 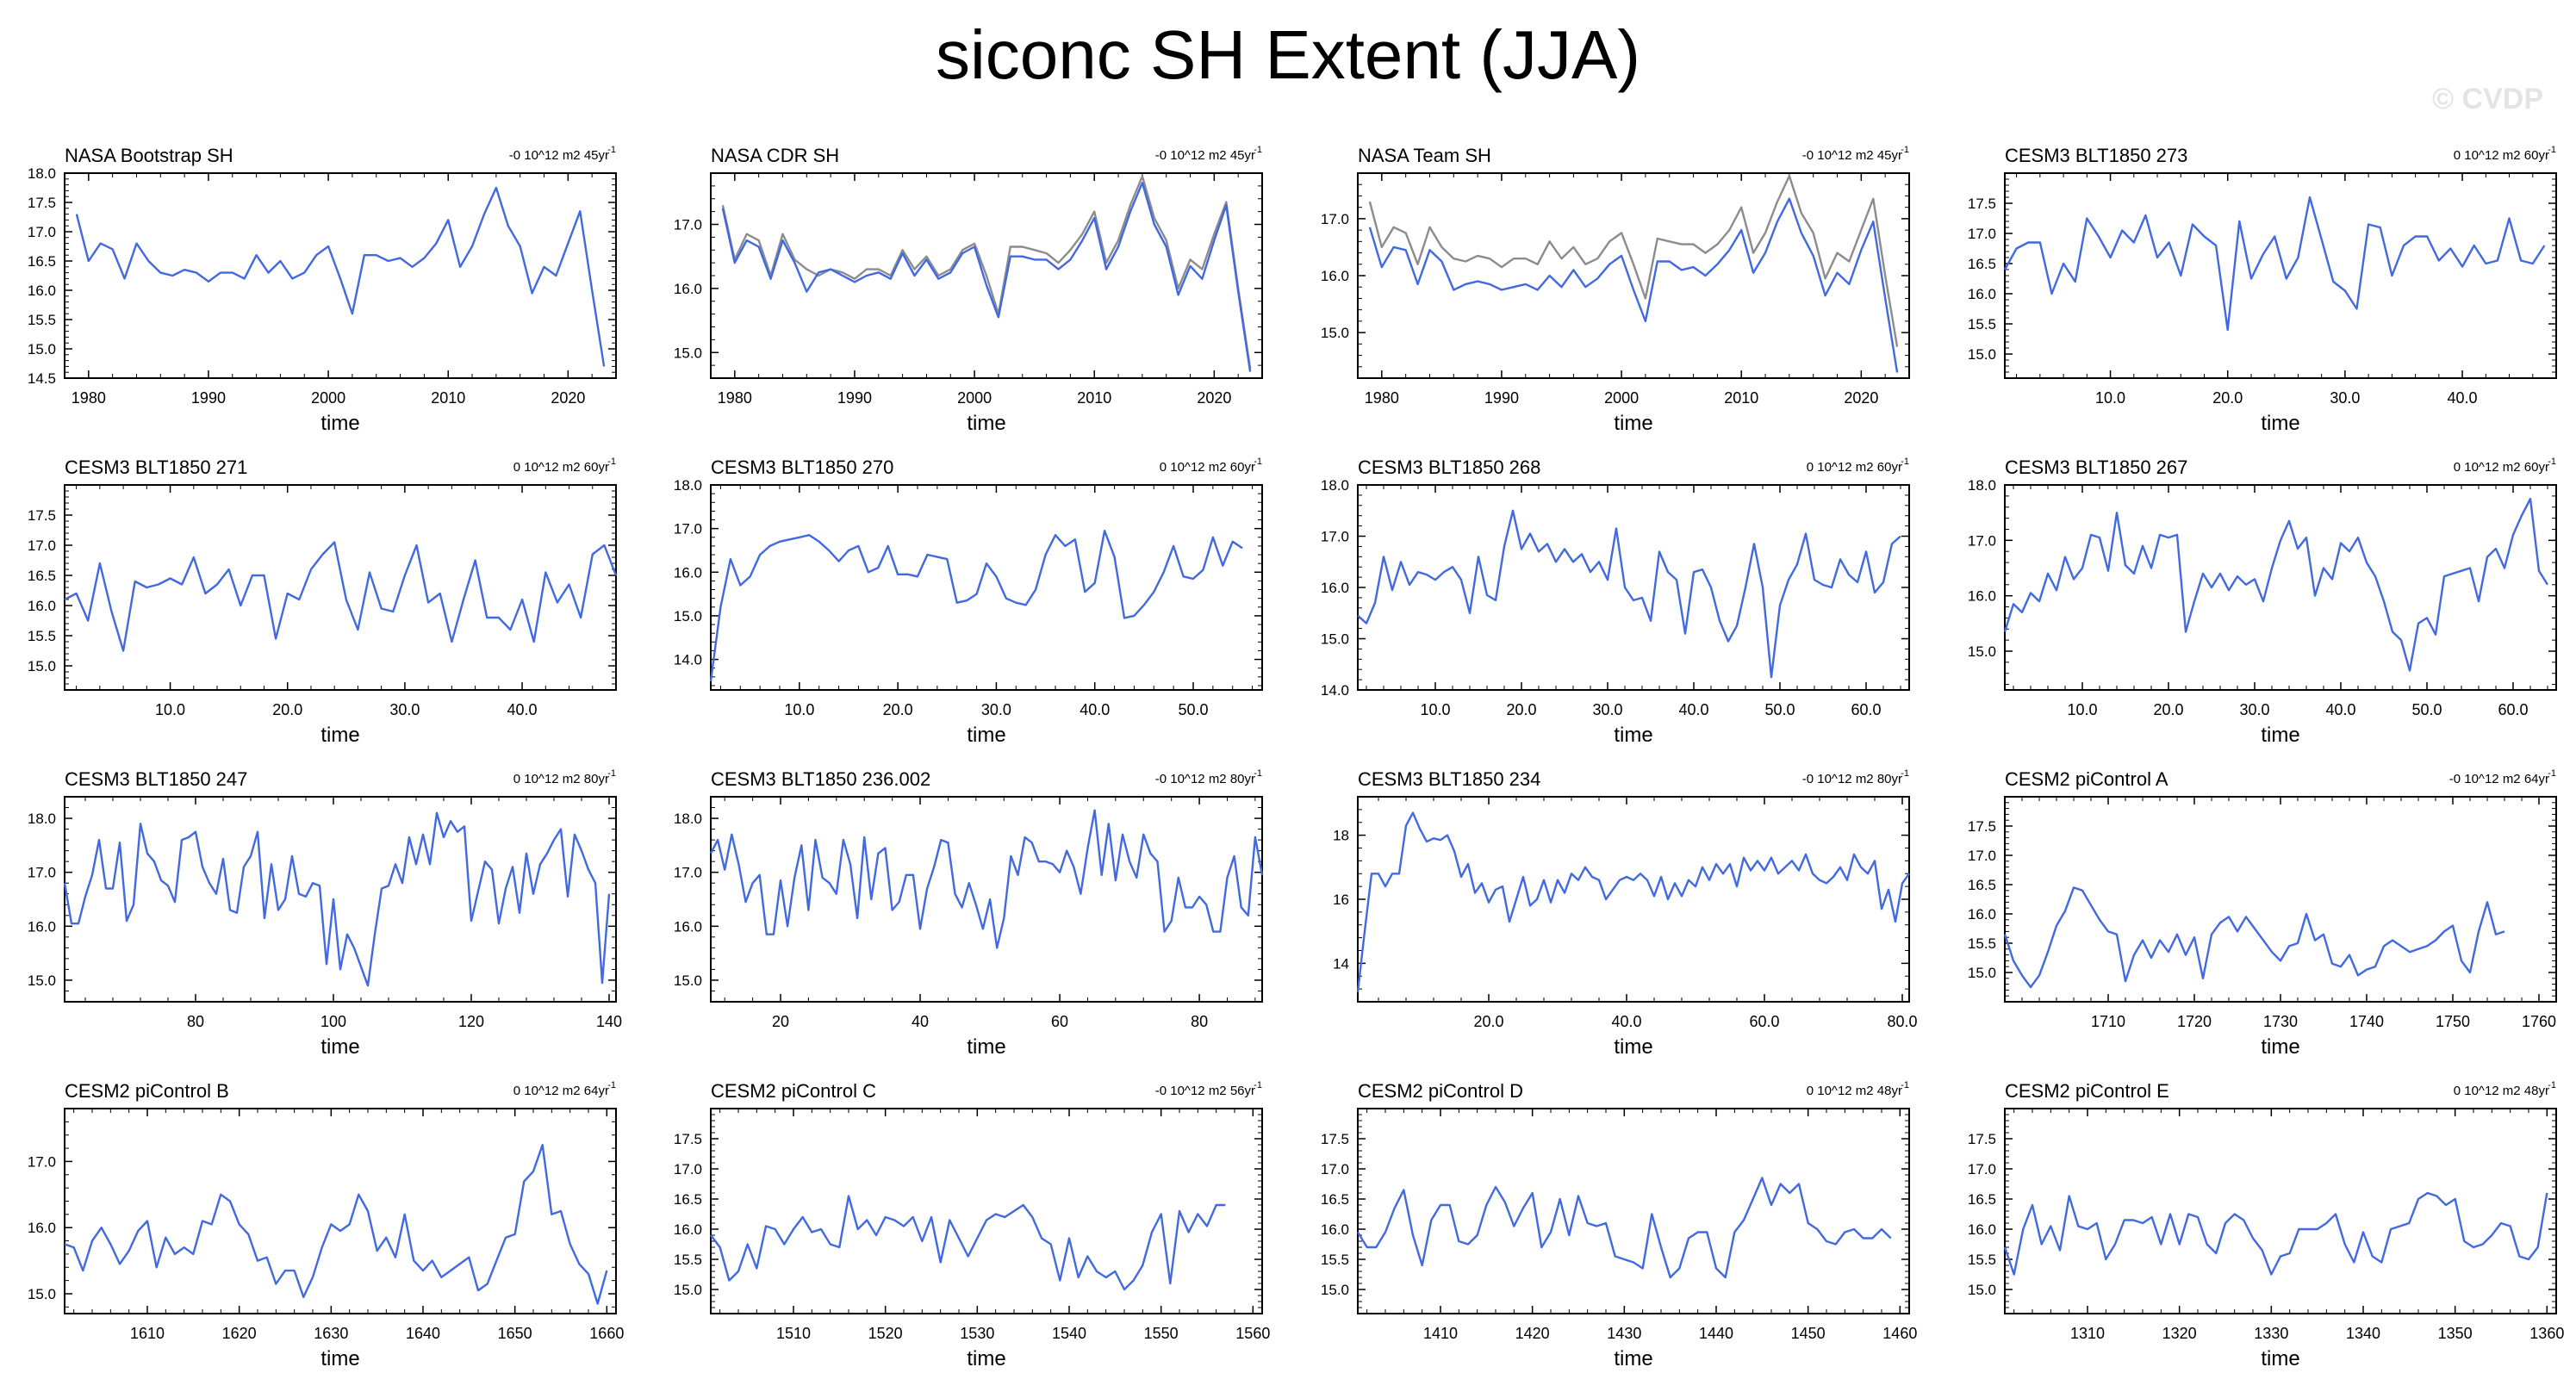 I want to click on x-tick-label: 2020, so click(x=1861, y=398).